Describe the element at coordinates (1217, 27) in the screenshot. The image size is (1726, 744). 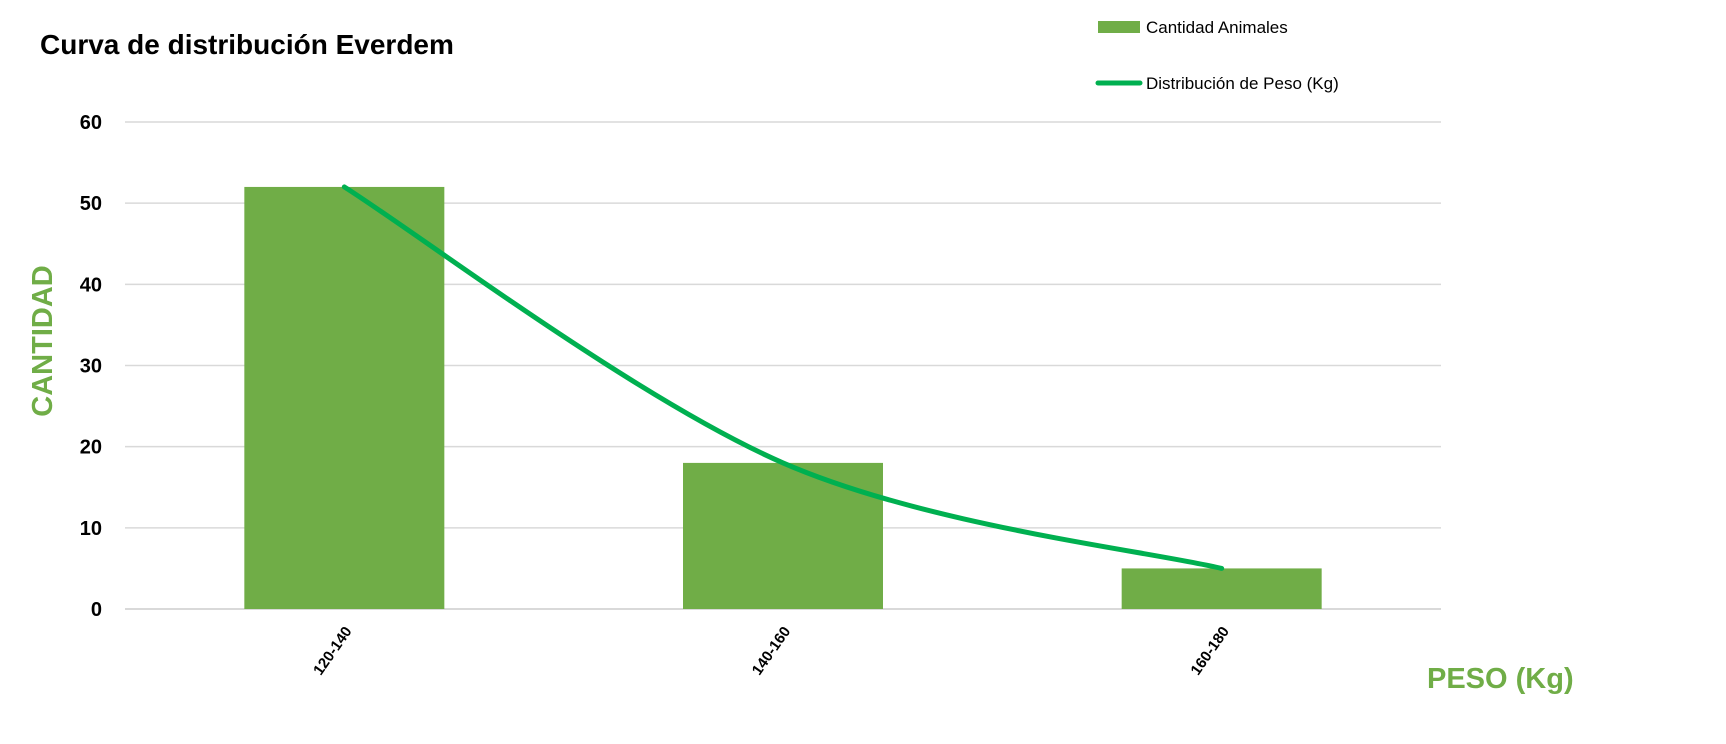
I see `legend-bar-label: Cantidad Animales` at that location.